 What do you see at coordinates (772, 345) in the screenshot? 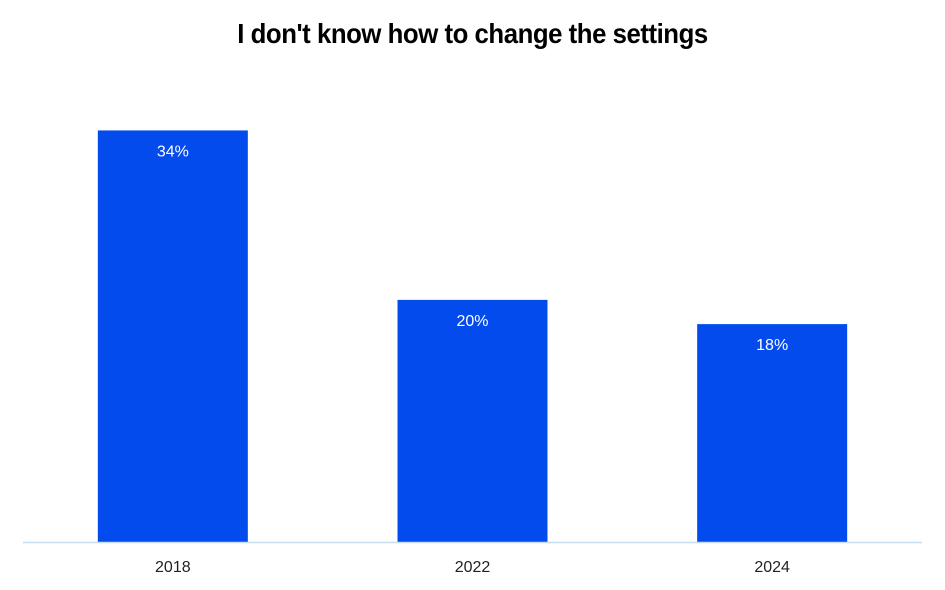
I see `data-label-2024: 18%` at bounding box center [772, 345].